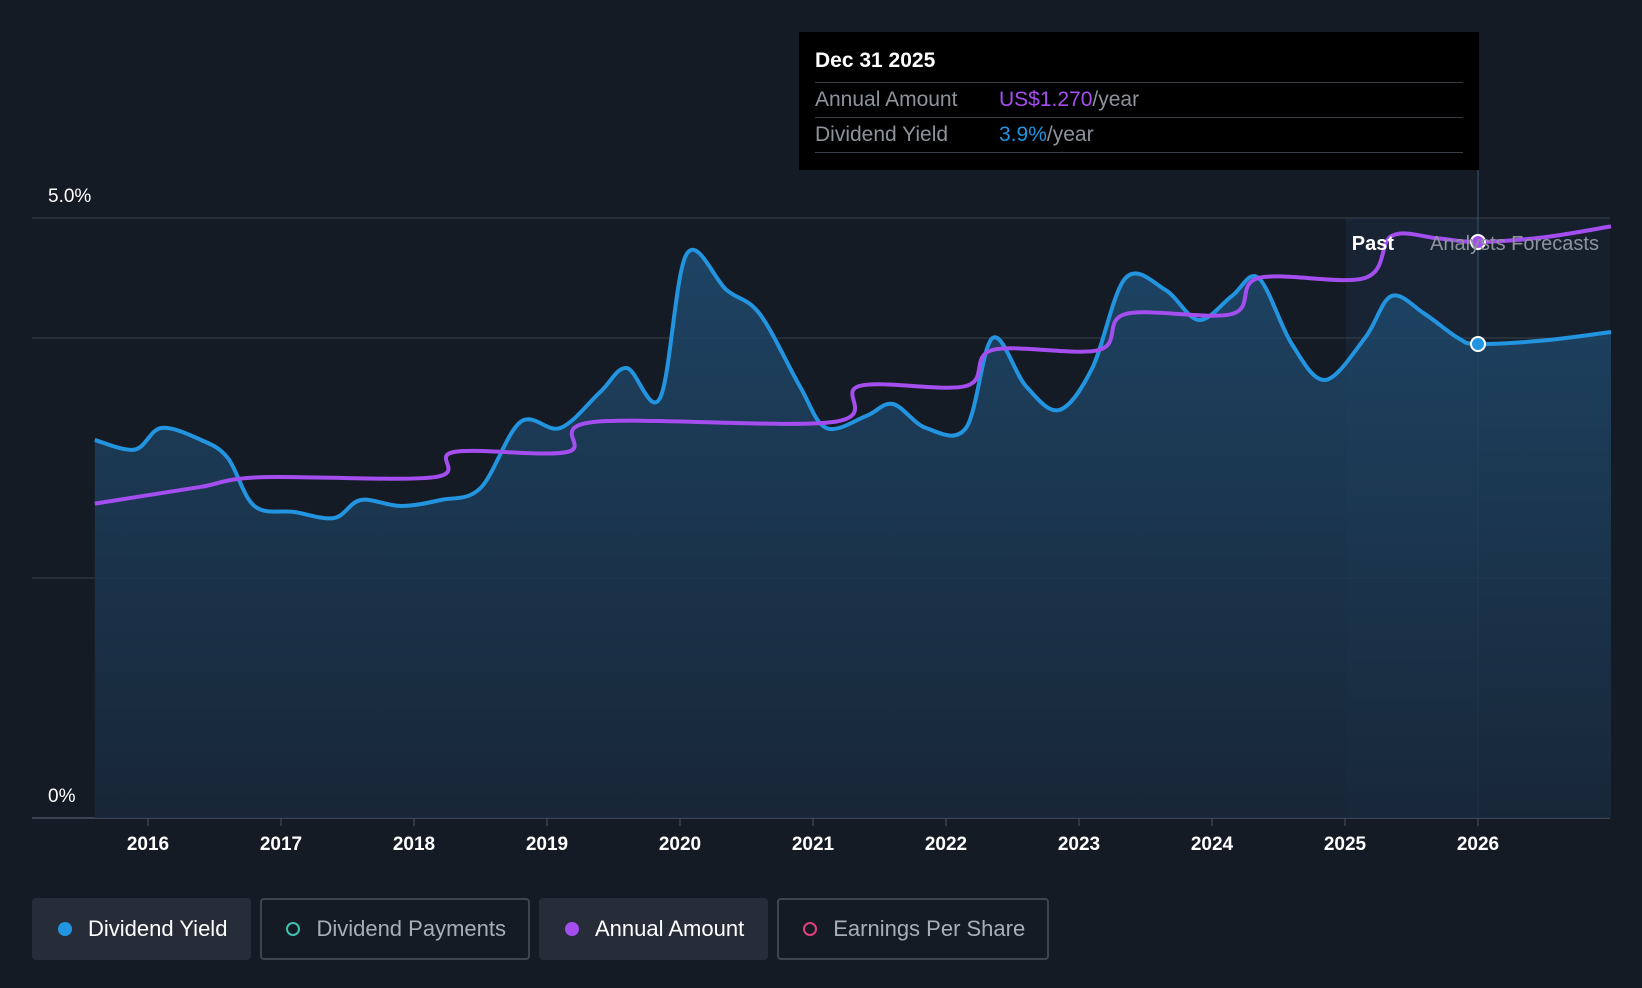 The width and height of the screenshot is (1642, 988). What do you see at coordinates (148, 844) in the screenshot?
I see `x-tick-label: 2016` at bounding box center [148, 844].